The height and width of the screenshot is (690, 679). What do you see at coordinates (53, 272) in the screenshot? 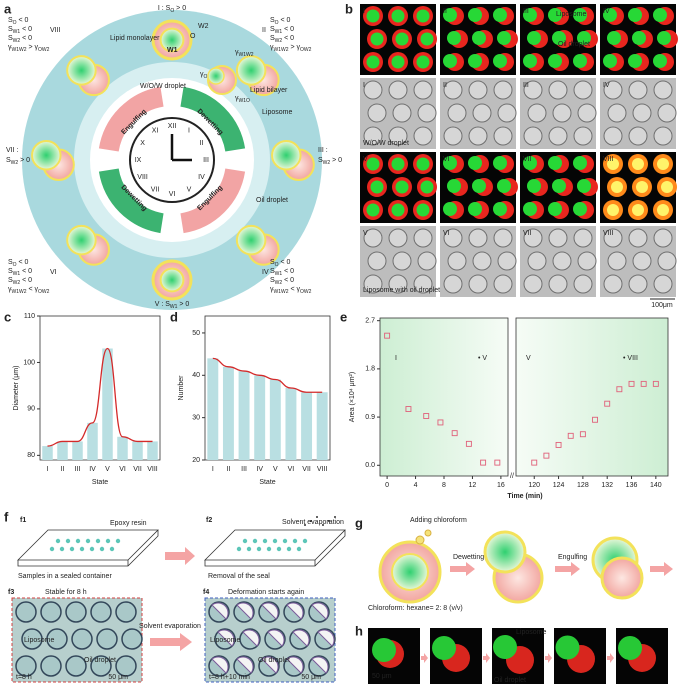
I see `state-label: VI` at bounding box center [53, 272].